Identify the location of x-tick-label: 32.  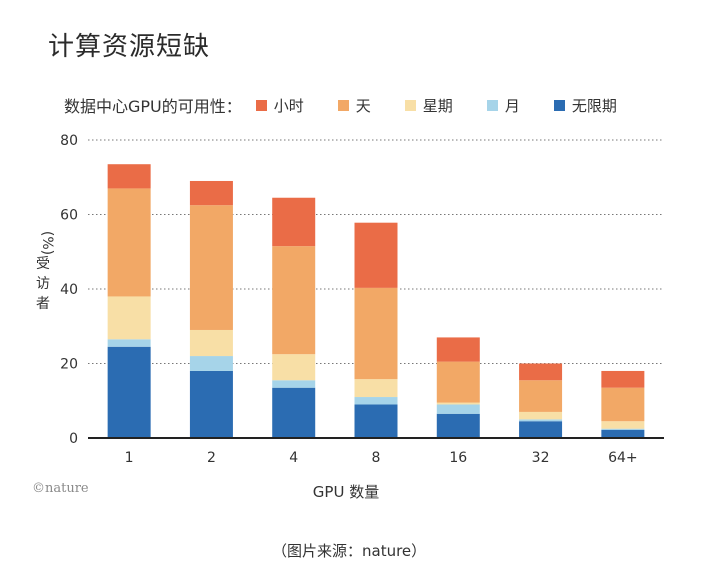
(541, 458).